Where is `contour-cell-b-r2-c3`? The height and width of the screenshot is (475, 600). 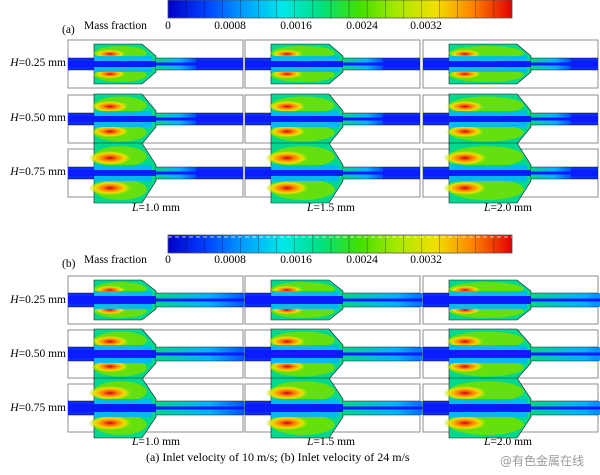 contour-cell-b-r2-c3 is located at coordinates (511, 354).